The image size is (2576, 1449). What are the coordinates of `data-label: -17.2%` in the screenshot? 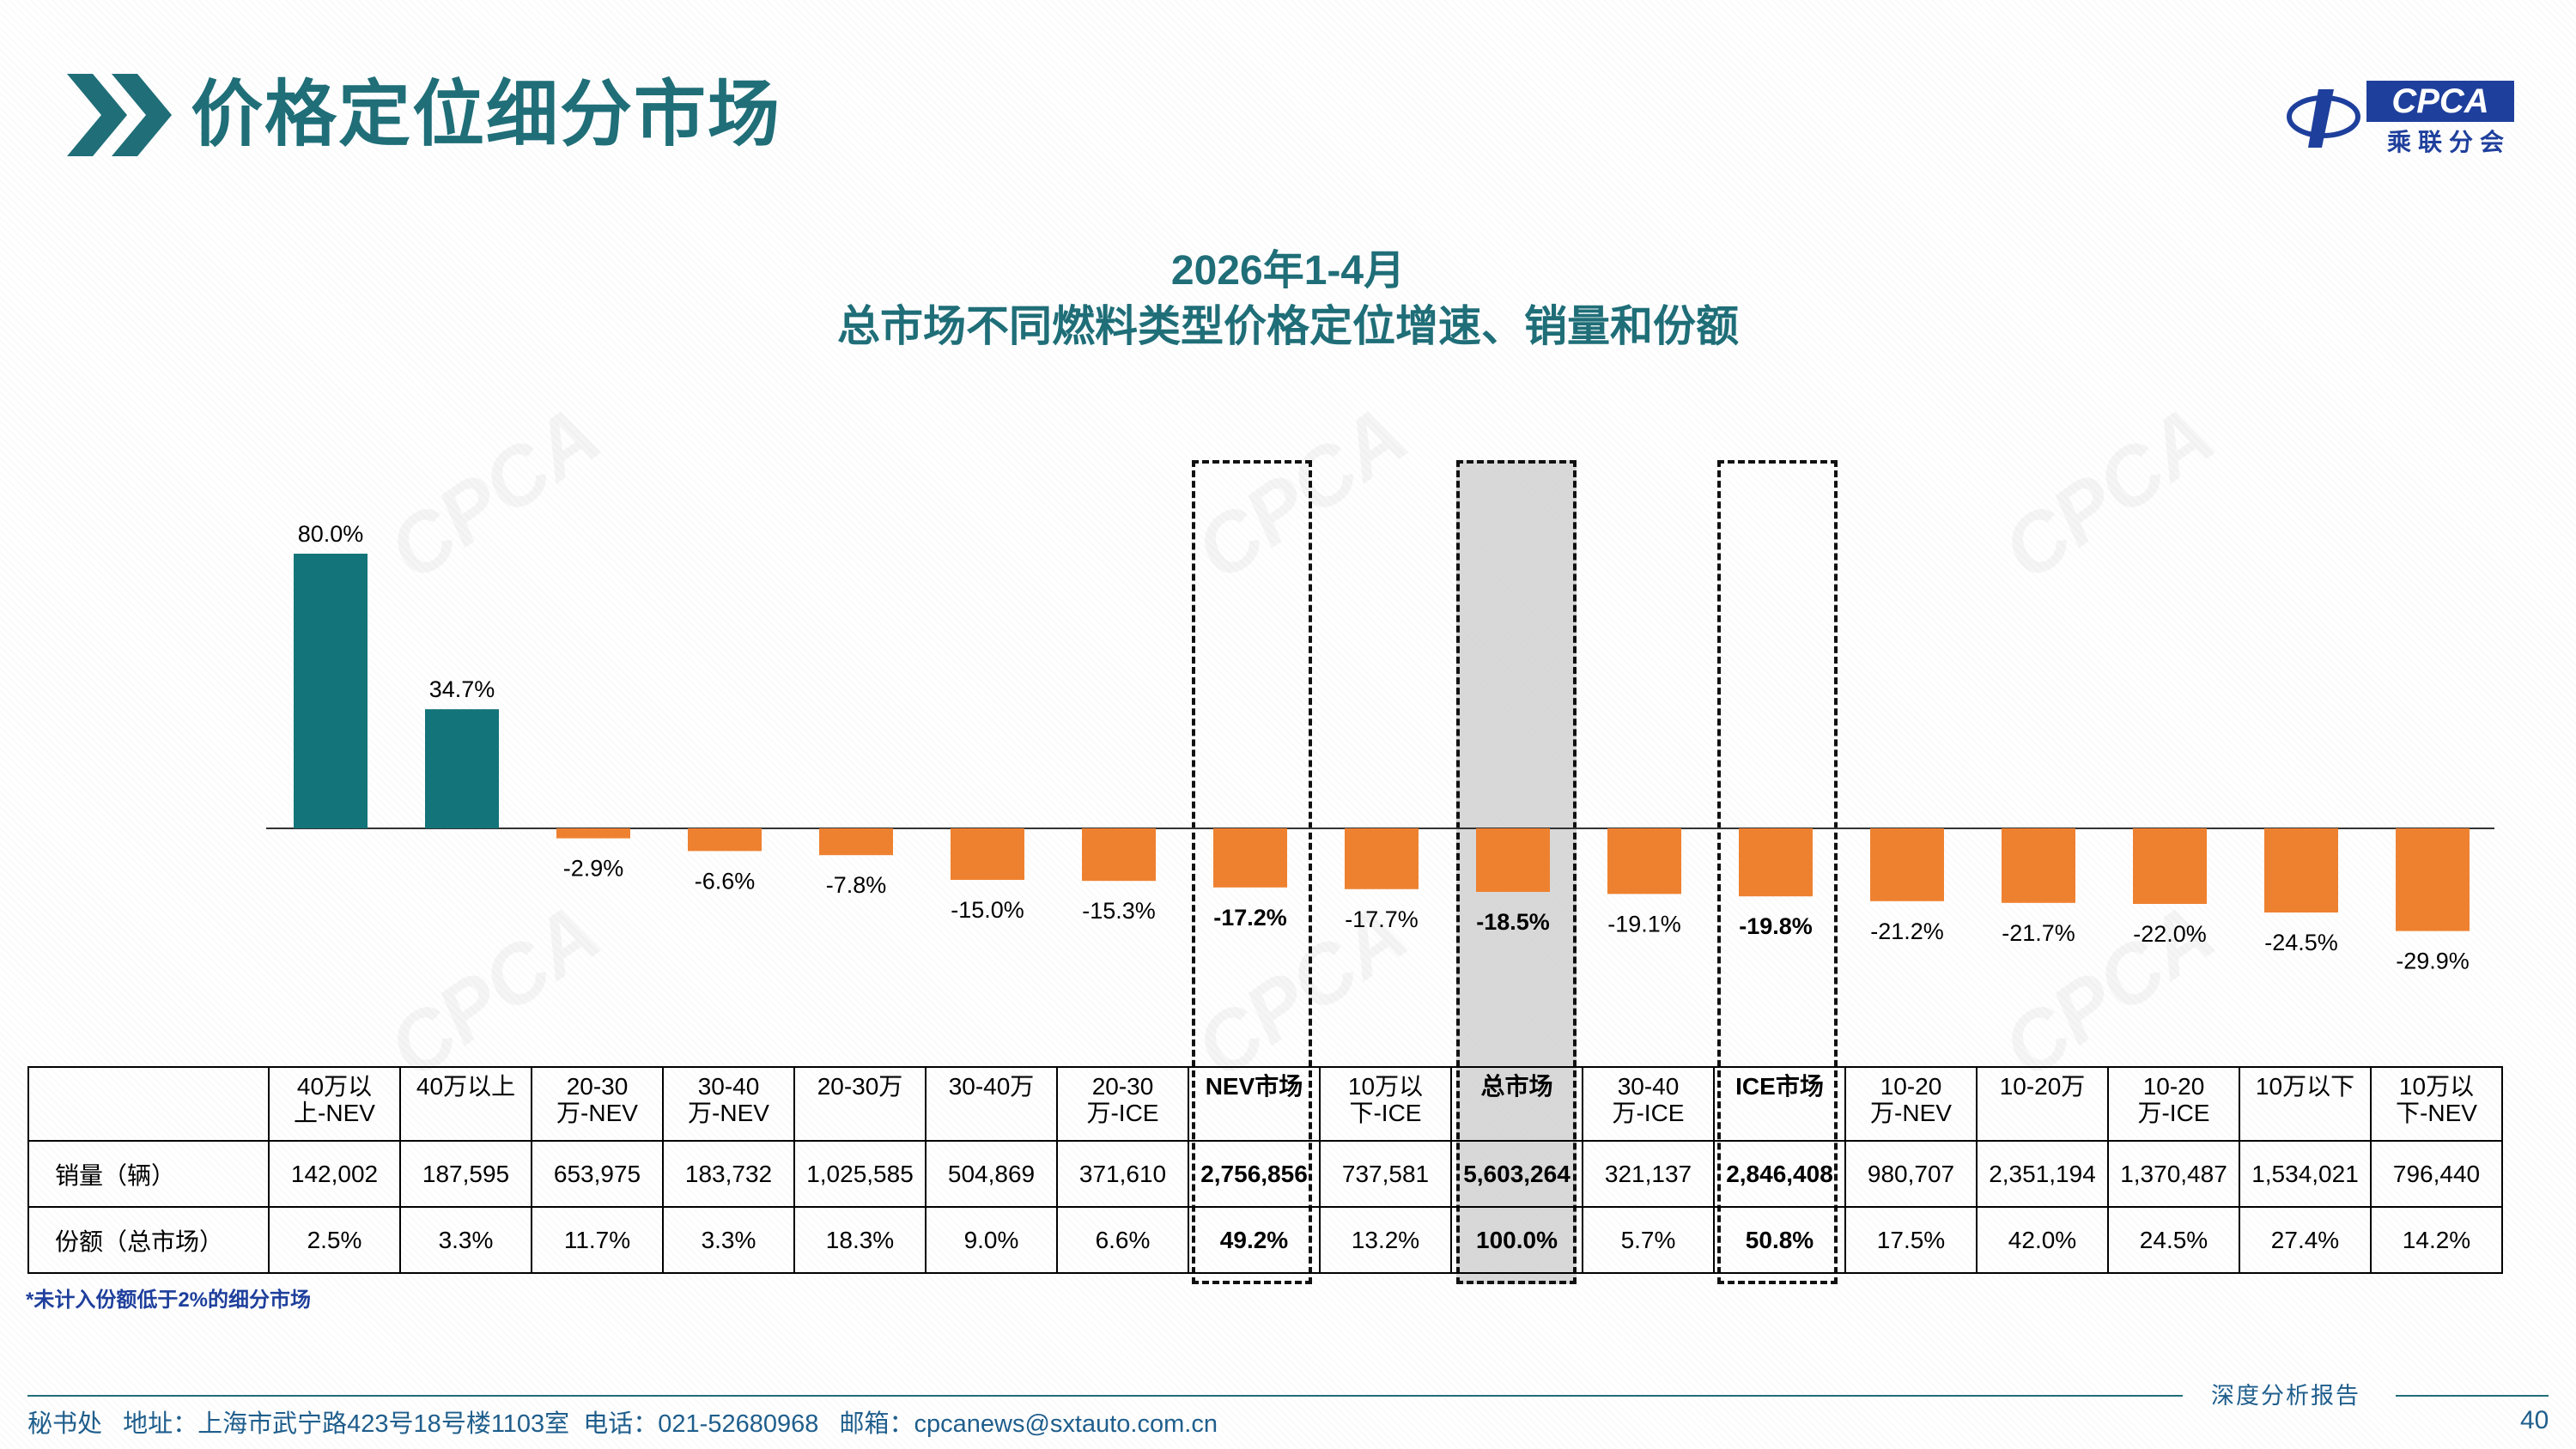 It's located at (1250, 918).